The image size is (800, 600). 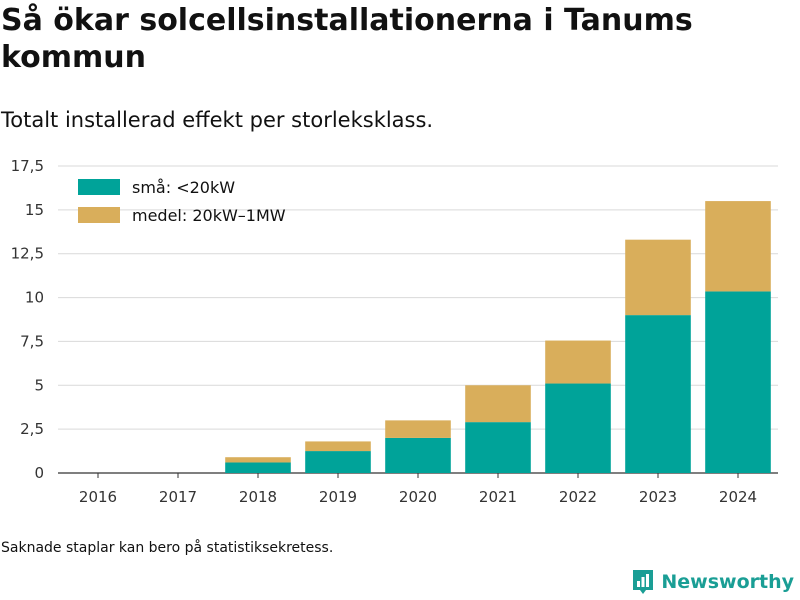 I want to click on y-tick-label: 7,5, so click(x=32, y=341).